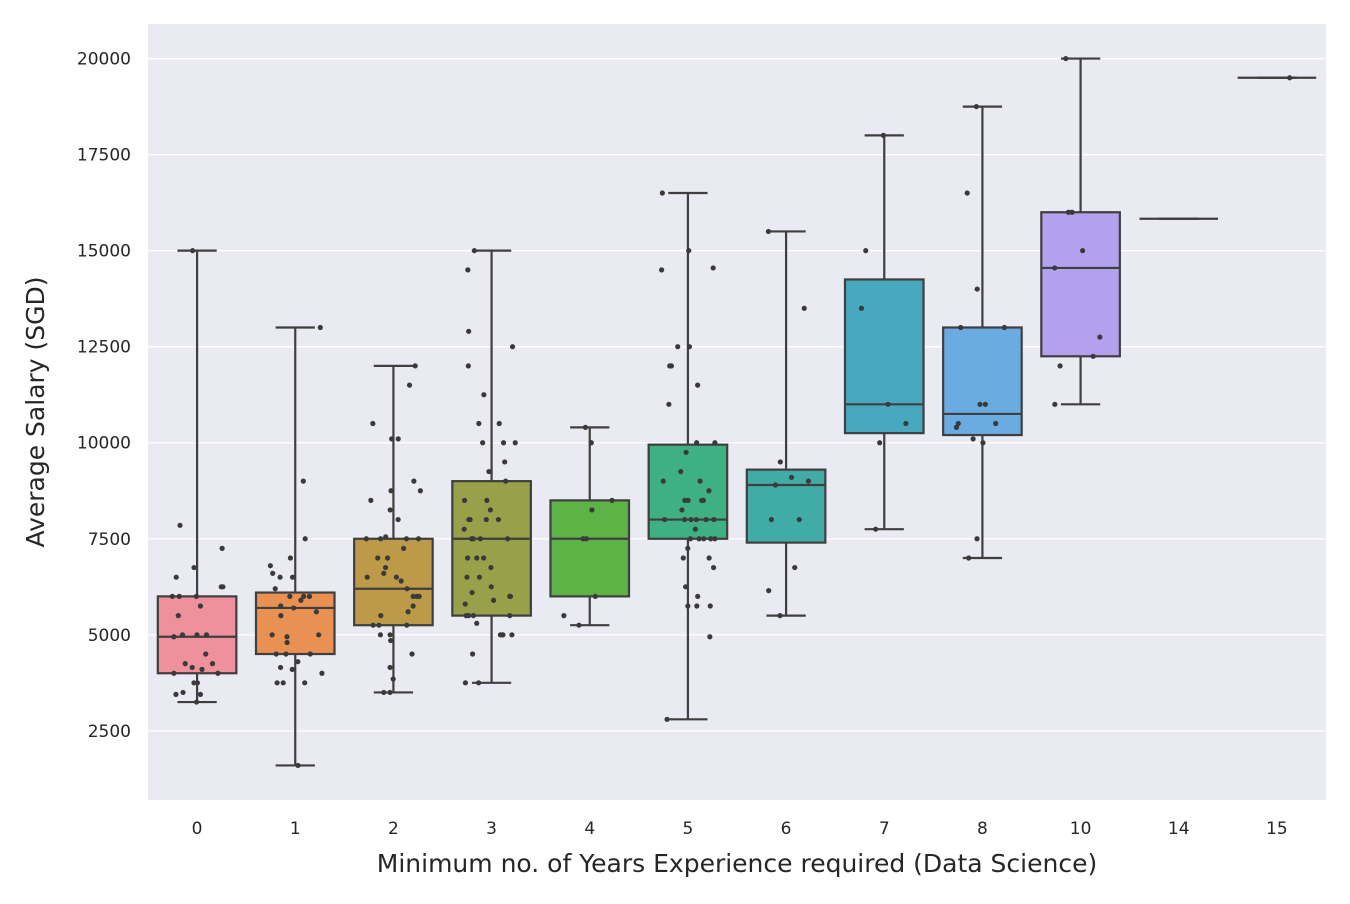 This screenshot has height=904, width=1350. What do you see at coordinates (1277, 829) in the screenshot?
I see `x-tick-label: 15` at bounding box center [1277, 829].